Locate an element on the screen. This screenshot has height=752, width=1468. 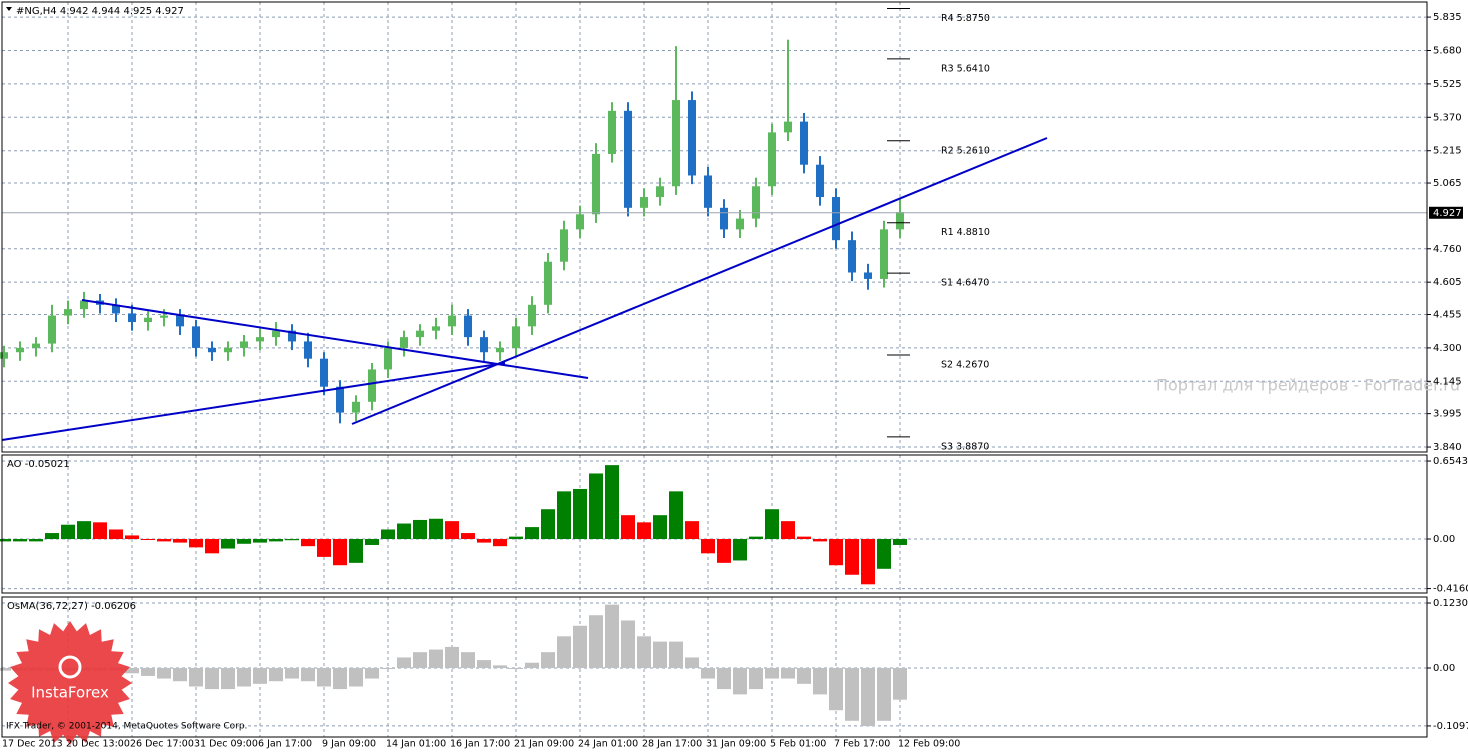
pivot-label: S2 4.2670 is located at coordinates (965, 365).